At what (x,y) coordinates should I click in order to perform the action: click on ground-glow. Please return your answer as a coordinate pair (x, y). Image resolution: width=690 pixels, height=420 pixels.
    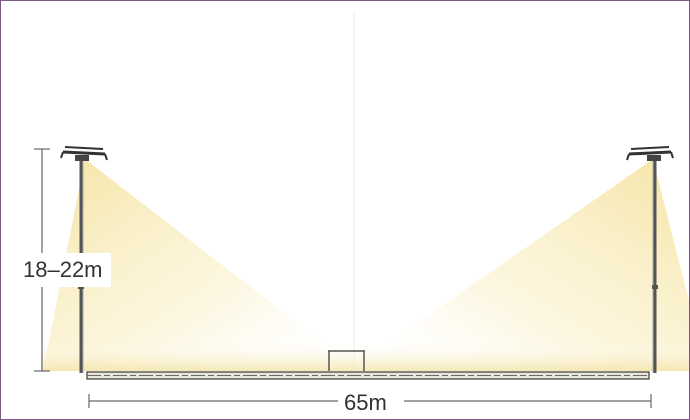
    Looking at the image, I should click on (365, 356).